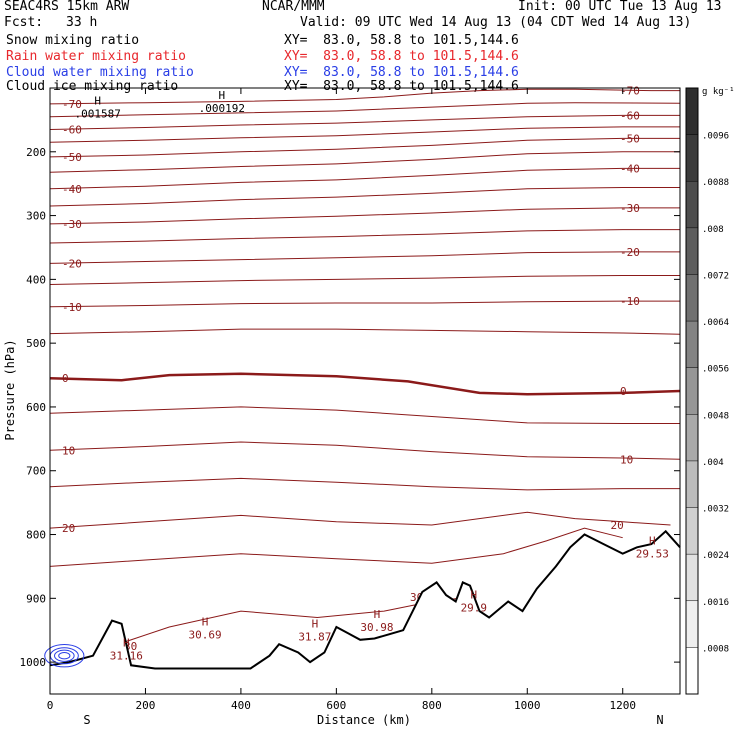  What do you see at coordinates (401, 86) in the screenshot?
I see `field-xy-cloud-ice: XY= 83.0, 58.8 to 101.5,144.6` at bounding box center [401, 86].